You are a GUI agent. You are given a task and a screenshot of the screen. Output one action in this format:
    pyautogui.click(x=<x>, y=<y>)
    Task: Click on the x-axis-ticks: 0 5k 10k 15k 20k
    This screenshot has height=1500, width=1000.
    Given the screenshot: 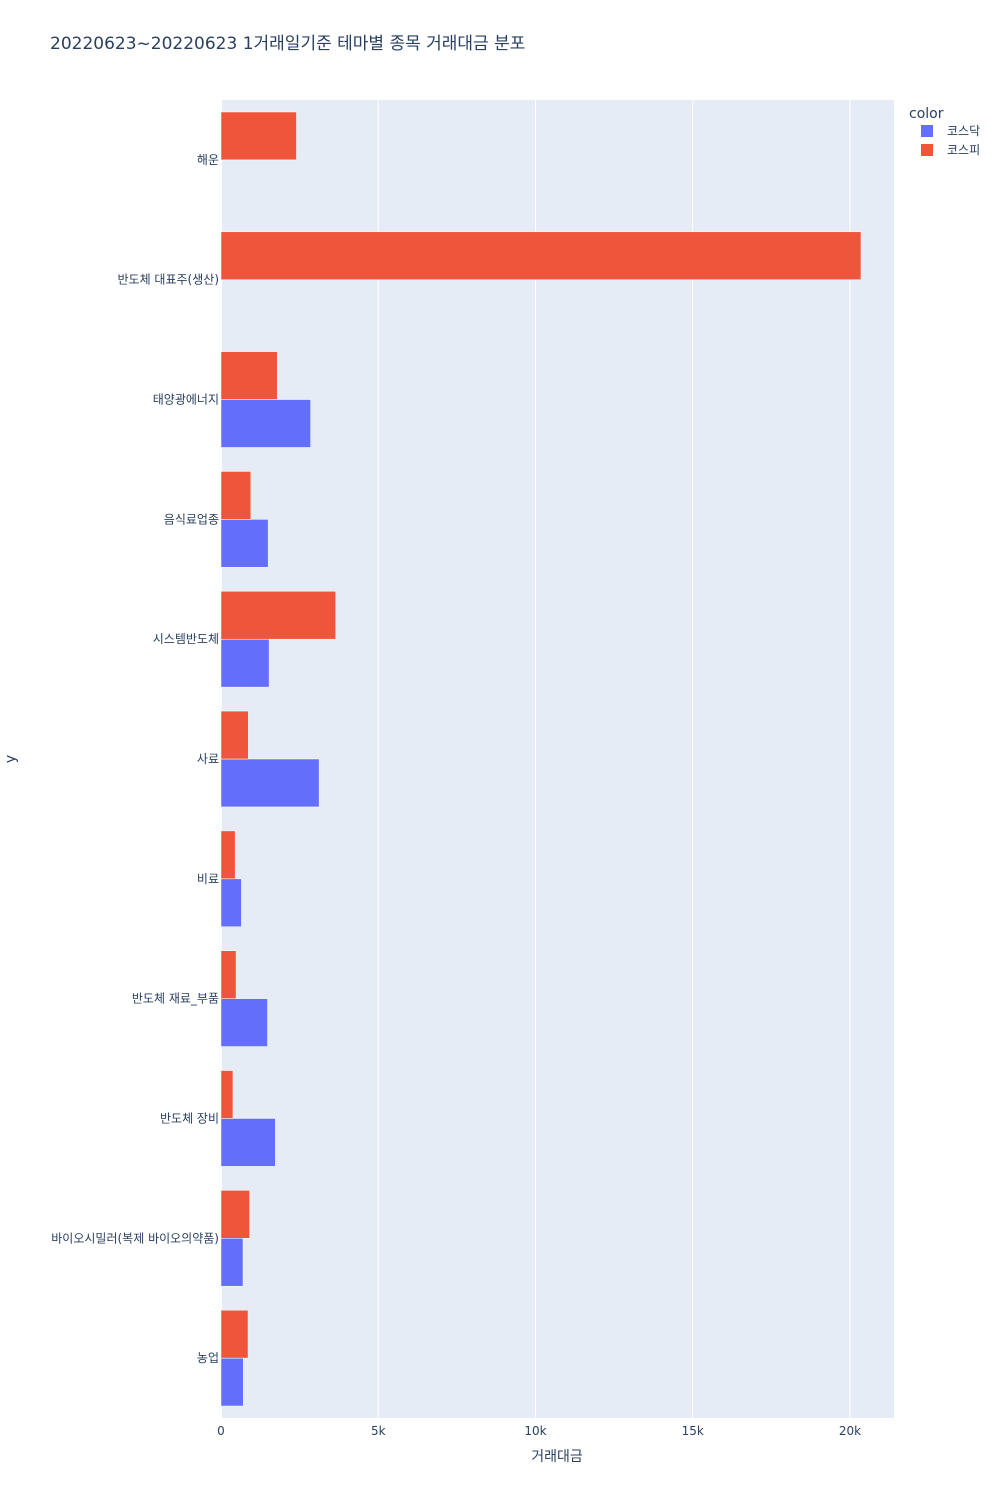 What is the action you would take?
    pyautogui.click(x=539, y=1431)
    